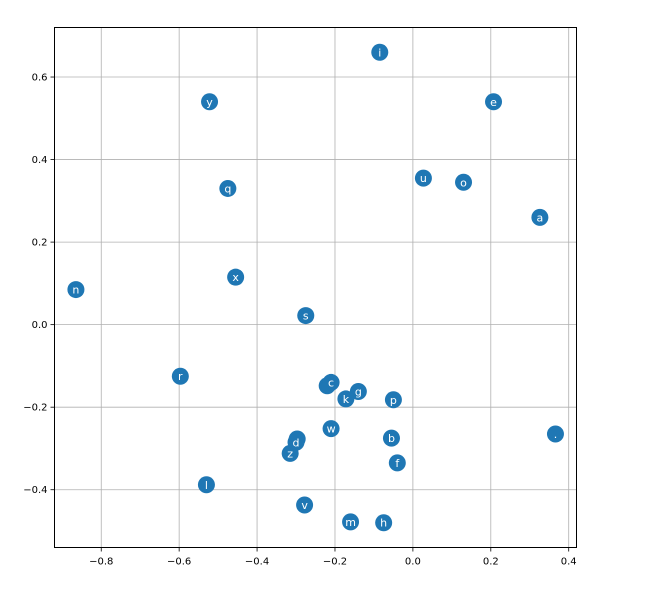 This screenshot has width=650, height=592. What do you see at coordinates (335, 562) in the screenshot?
I see `x-tick-label: −0.2` at bounding box center [335, 562].